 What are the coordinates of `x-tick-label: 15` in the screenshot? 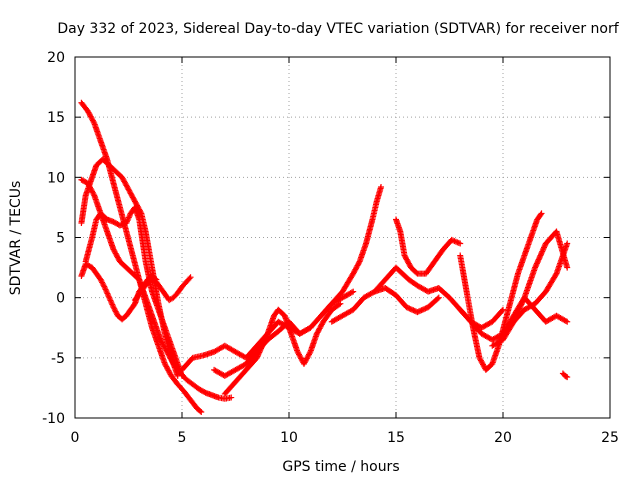 It's located at (396, 438).